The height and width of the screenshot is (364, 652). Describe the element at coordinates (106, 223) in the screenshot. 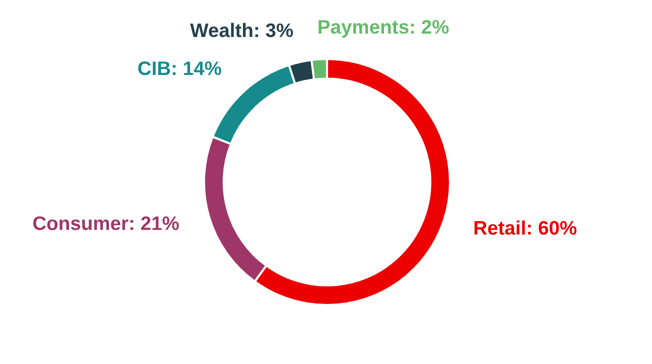

I see `slice-label: Consumer: 21%` at that location.